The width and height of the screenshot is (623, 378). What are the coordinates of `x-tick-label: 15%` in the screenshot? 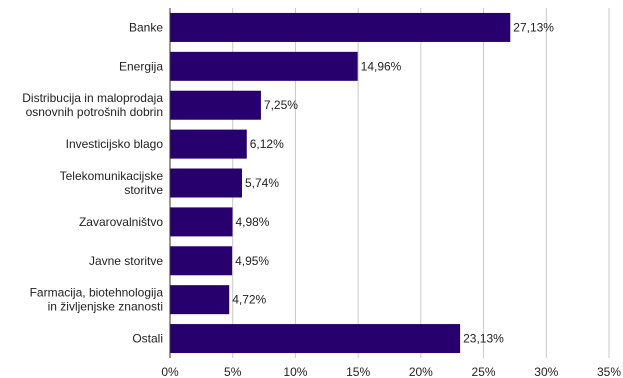 It's located at (358, 371).